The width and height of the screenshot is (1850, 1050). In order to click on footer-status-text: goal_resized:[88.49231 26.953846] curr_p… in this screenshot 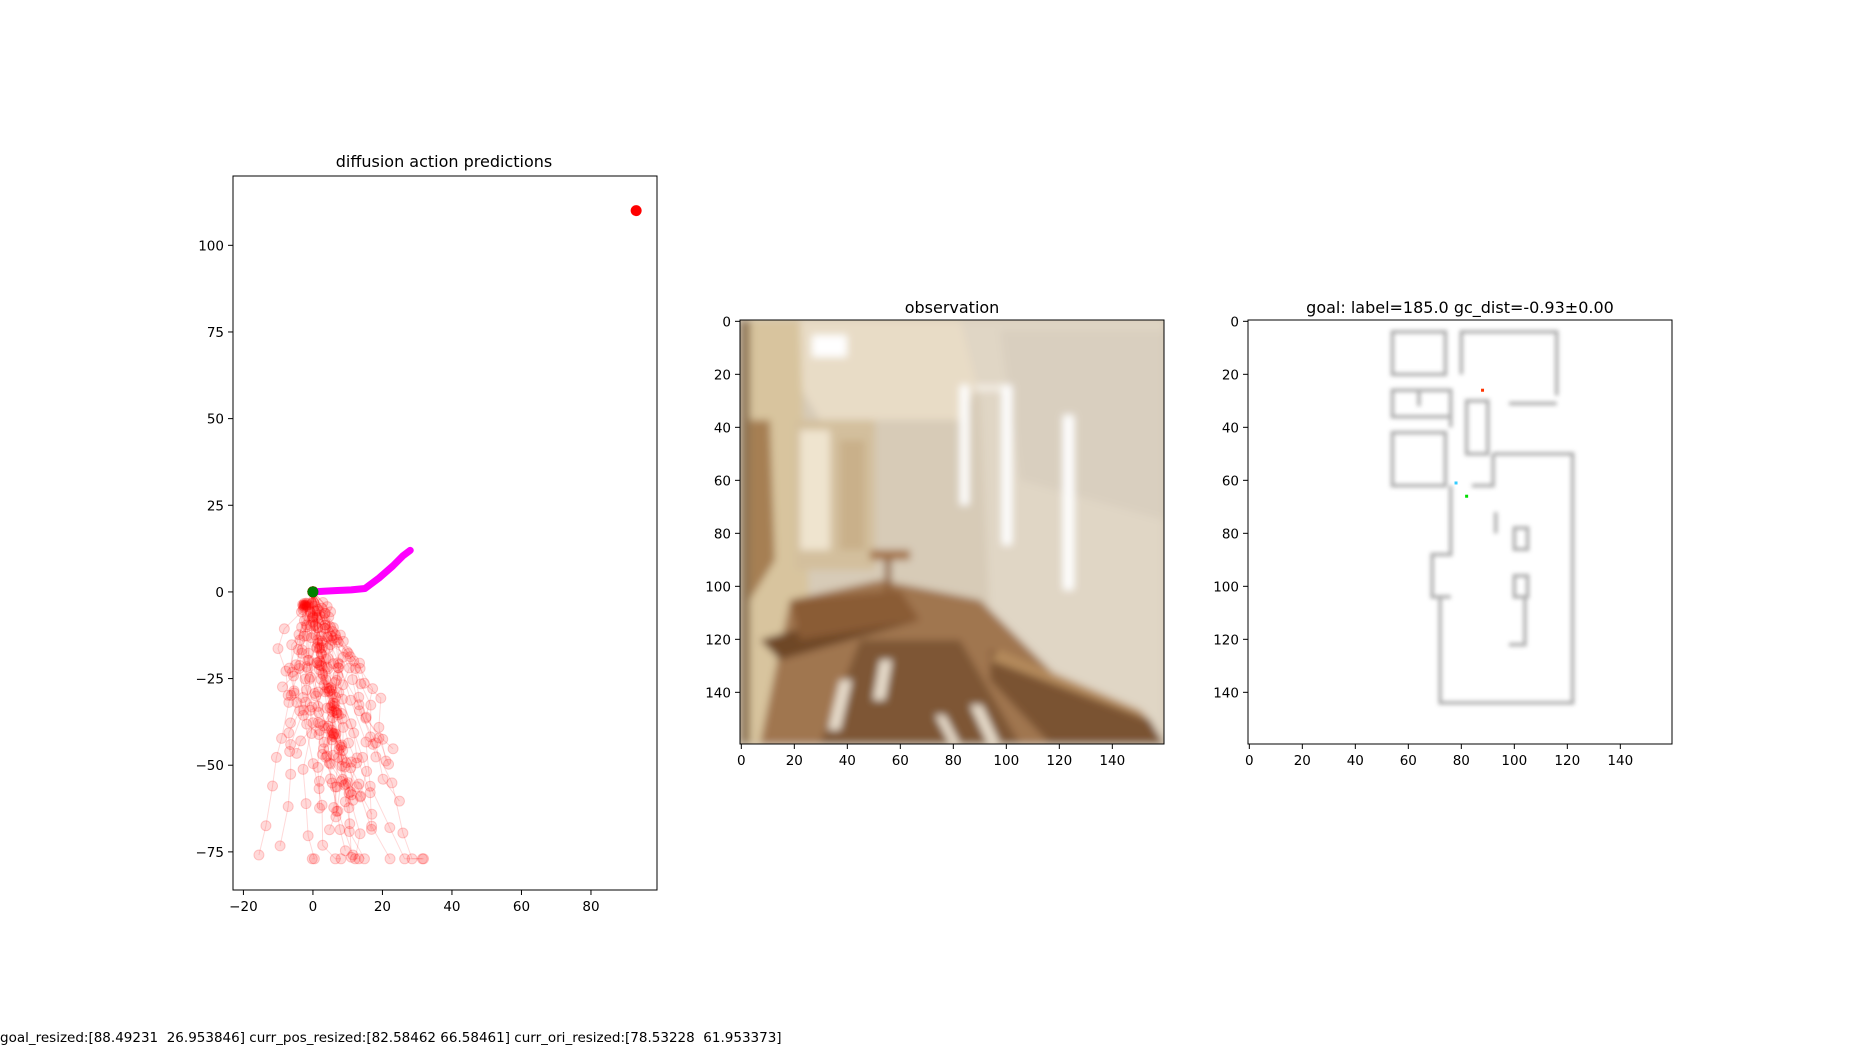, I will do `click(391, 1038)`.